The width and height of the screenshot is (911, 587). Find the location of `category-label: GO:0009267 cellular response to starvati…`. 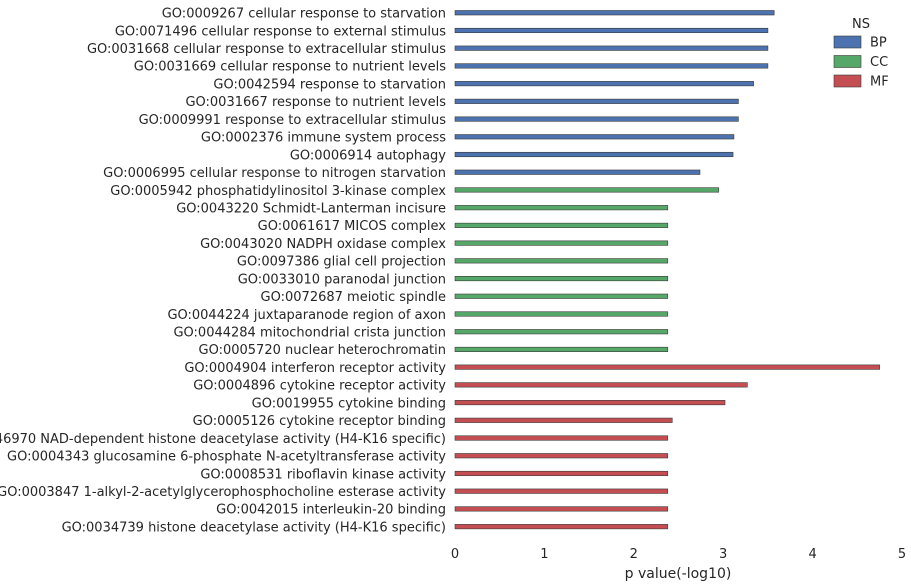

category-label: GO:0009267 cellular response to starvati… is located at coordinates (304, 14).